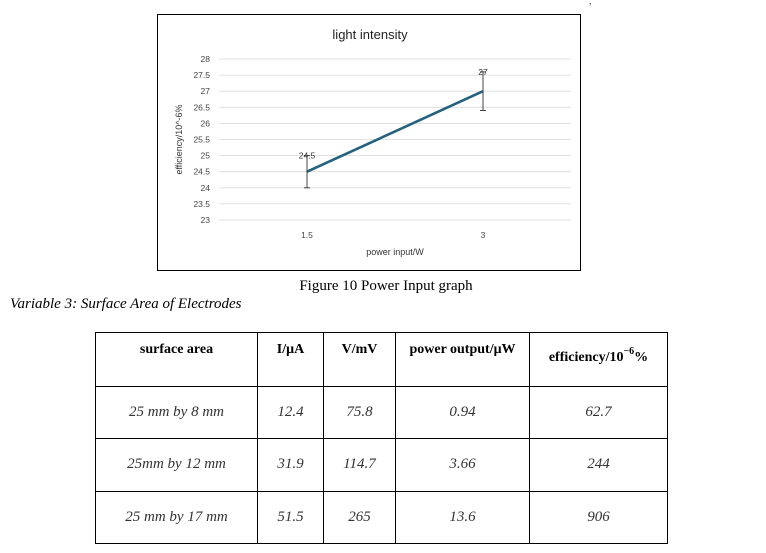 This screenshot has height=553, width=766. What do you see at coordinates (598, 412) in the screenshot?
I see `cell-efficiency: 62.7` at bounding box center [598, 412].